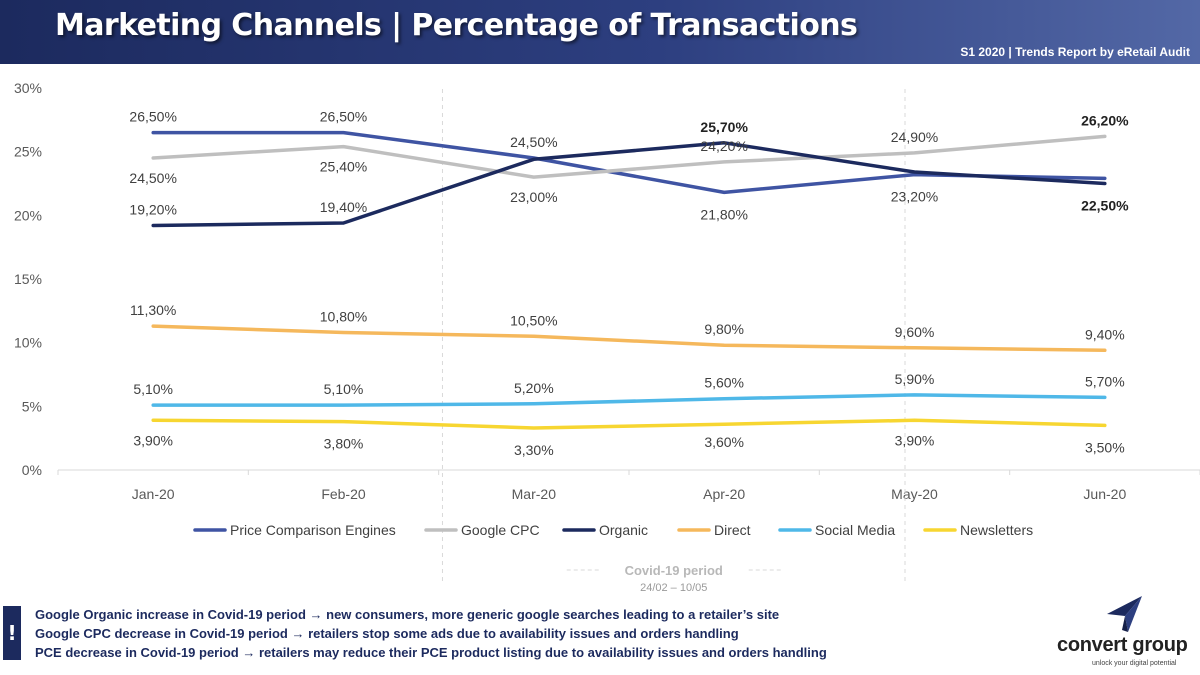 The width and height of the screenshot is (1200, 675). Describe the element at coordinates (1124, 614) in the screenshot. I see `logo-arrow-icon` at that location.